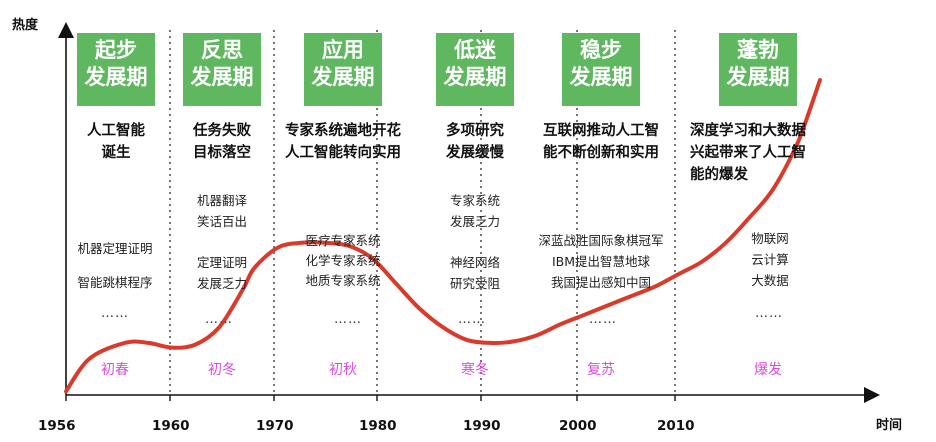  Describe the element at coordinates (115, 265) in the screenshot. I see `phase-details-qibu: 机器定理证明 智能跳棋程序` at that location.